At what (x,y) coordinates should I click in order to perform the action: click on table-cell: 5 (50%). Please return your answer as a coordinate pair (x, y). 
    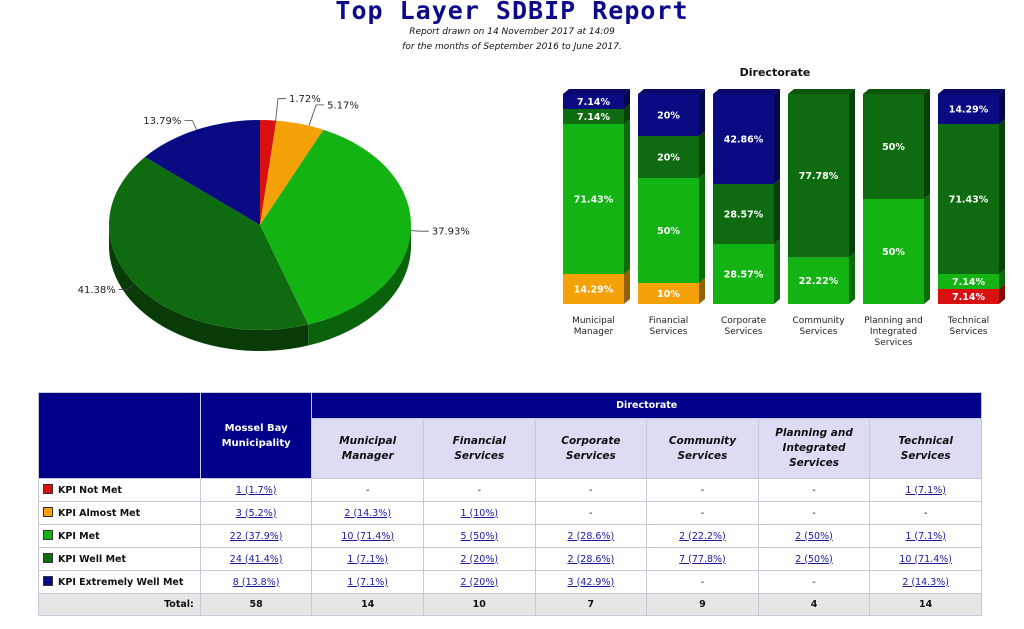
    Looking at the image, I should click on (479, 536).